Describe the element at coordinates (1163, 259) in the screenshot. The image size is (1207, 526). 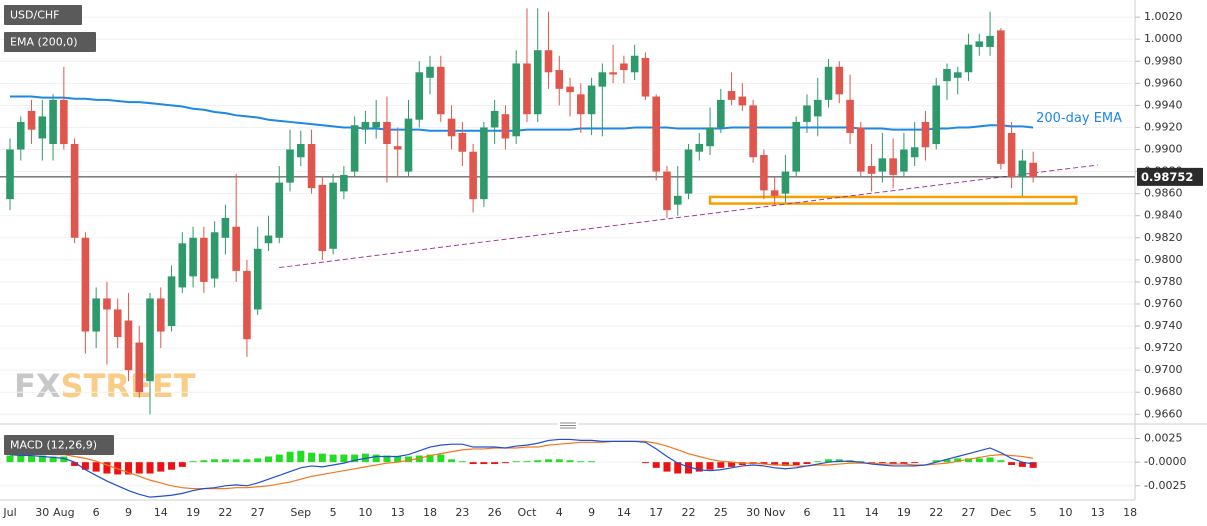
I see `y-tick-label: 0.9800` at that location.